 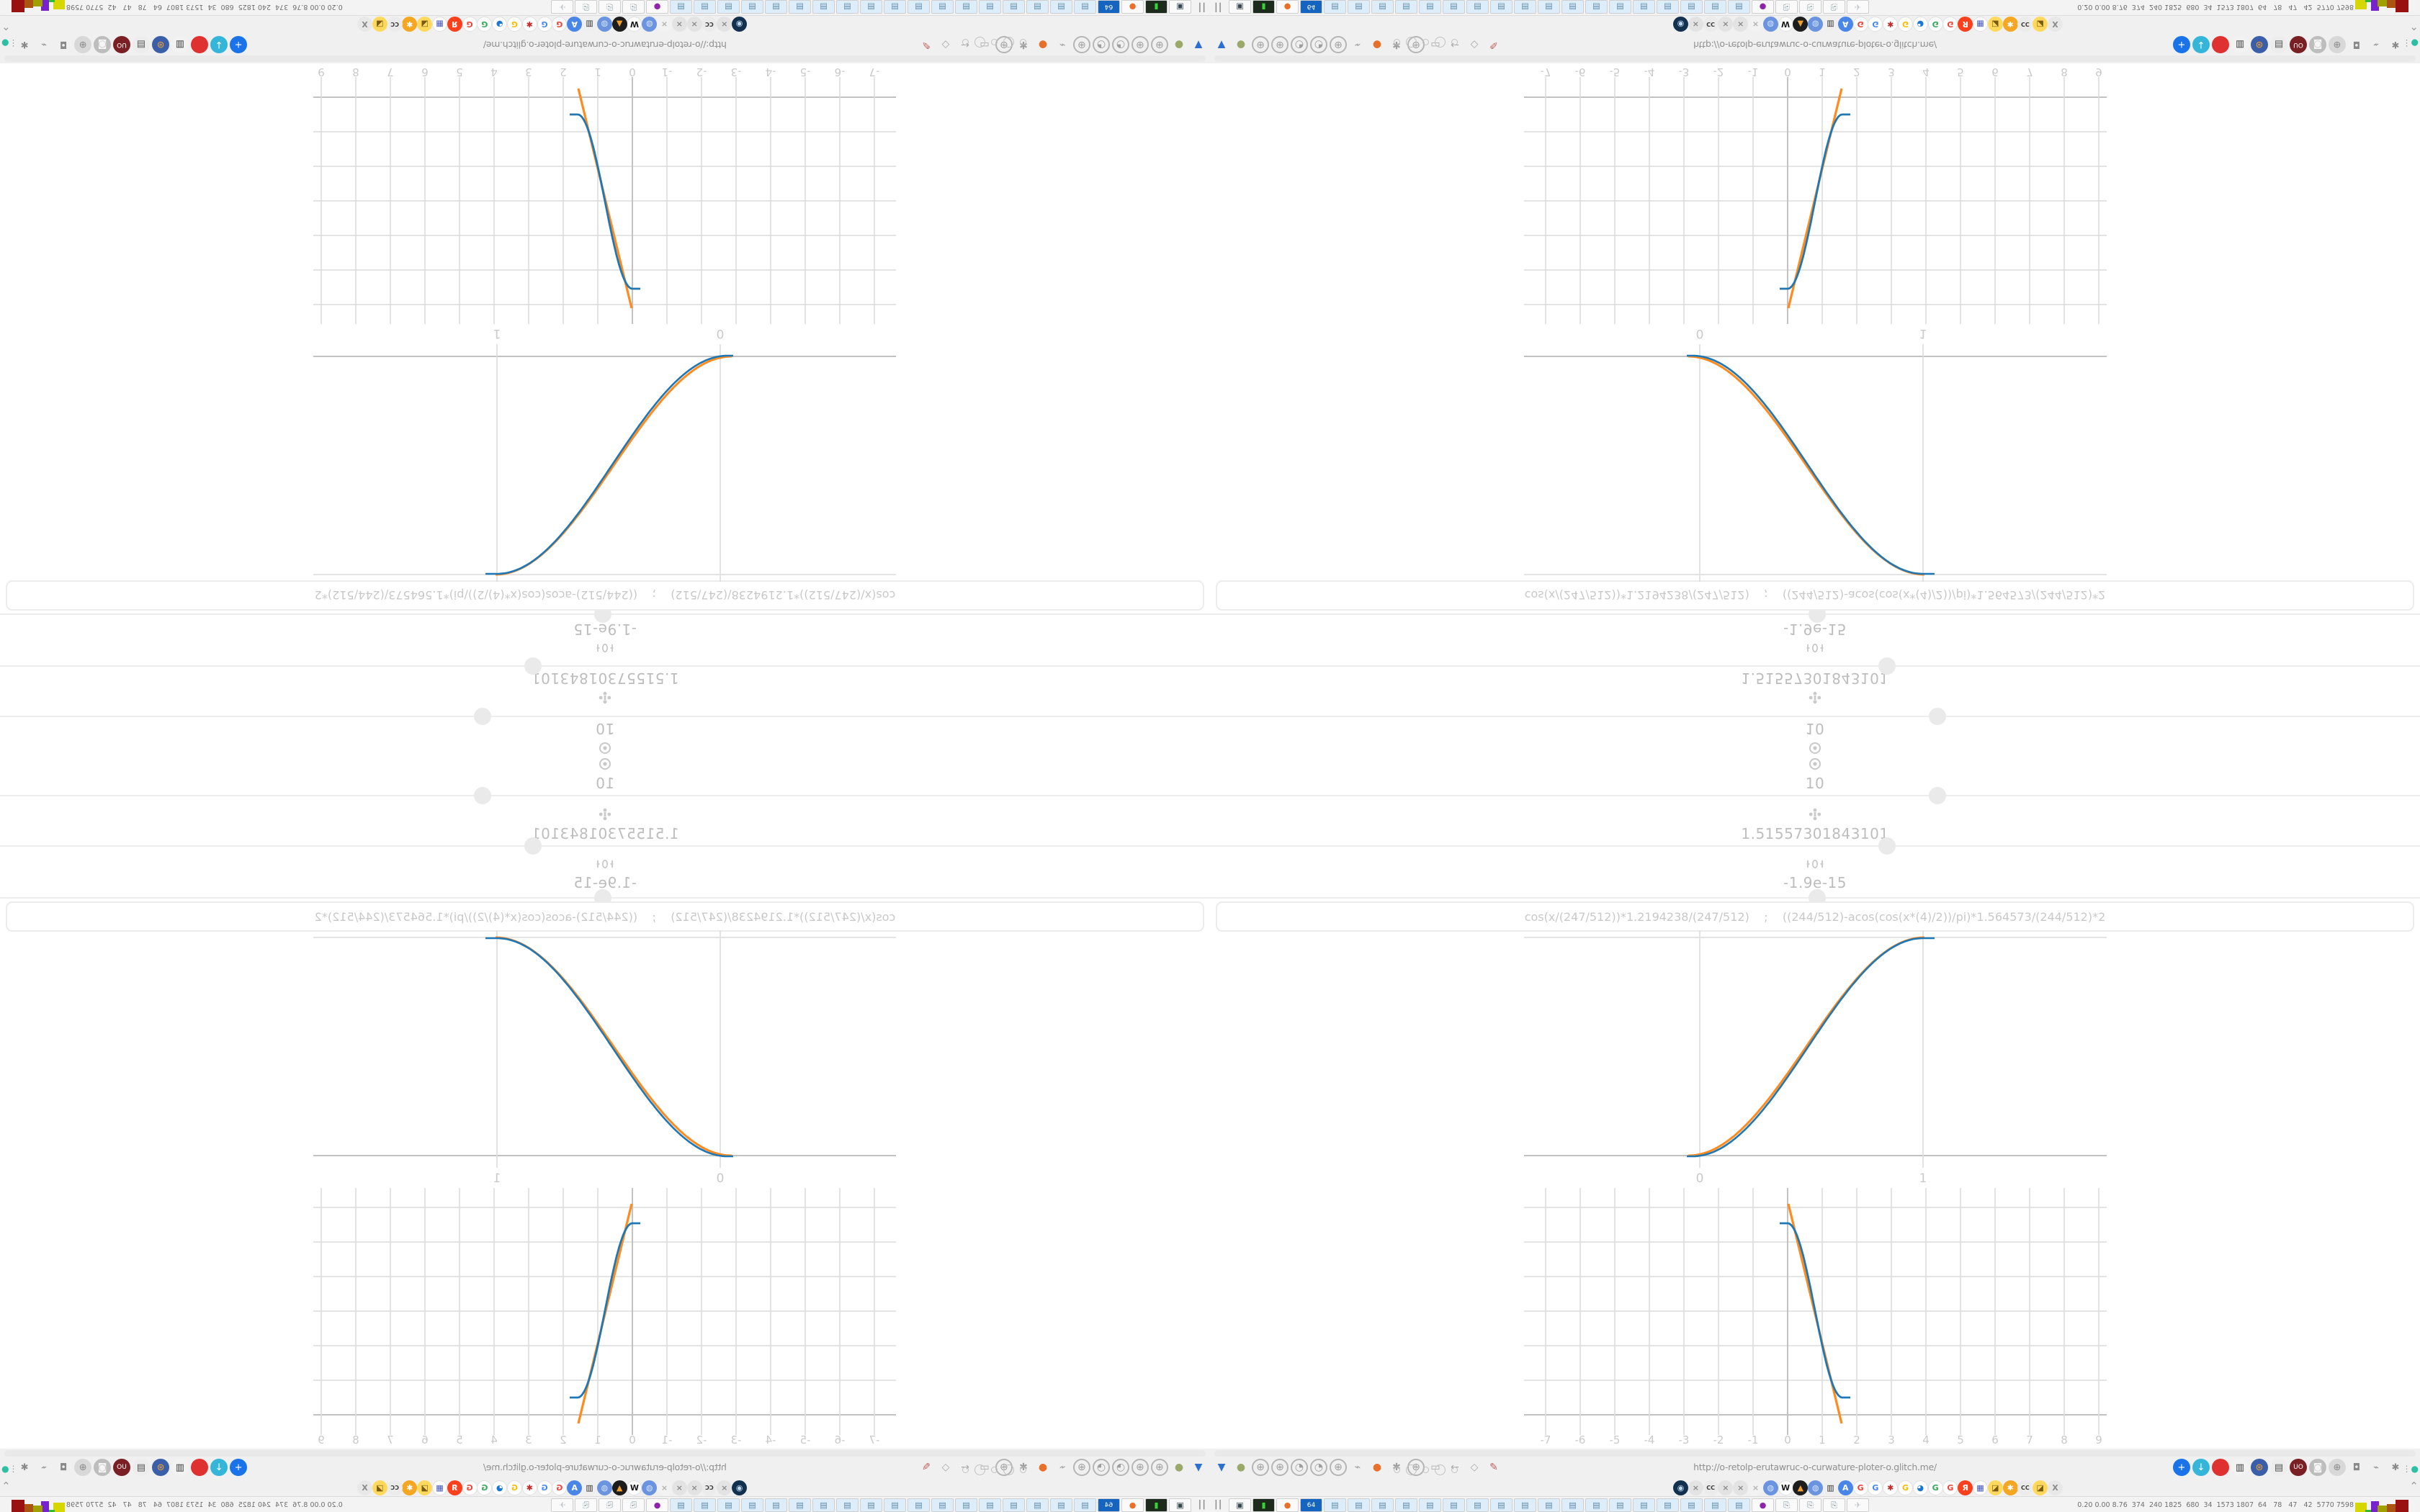 I want to click on gear-icon: ✱, so click(x=25, y=44).